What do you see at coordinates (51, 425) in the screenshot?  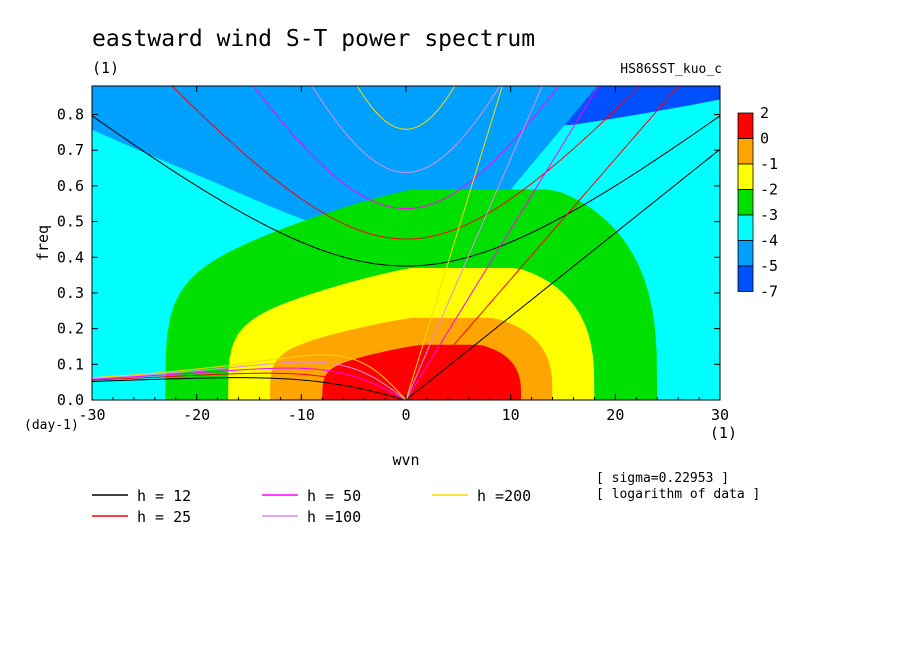 I see `y-axis-unit: (day-1)` at bounding box center [51, 425].